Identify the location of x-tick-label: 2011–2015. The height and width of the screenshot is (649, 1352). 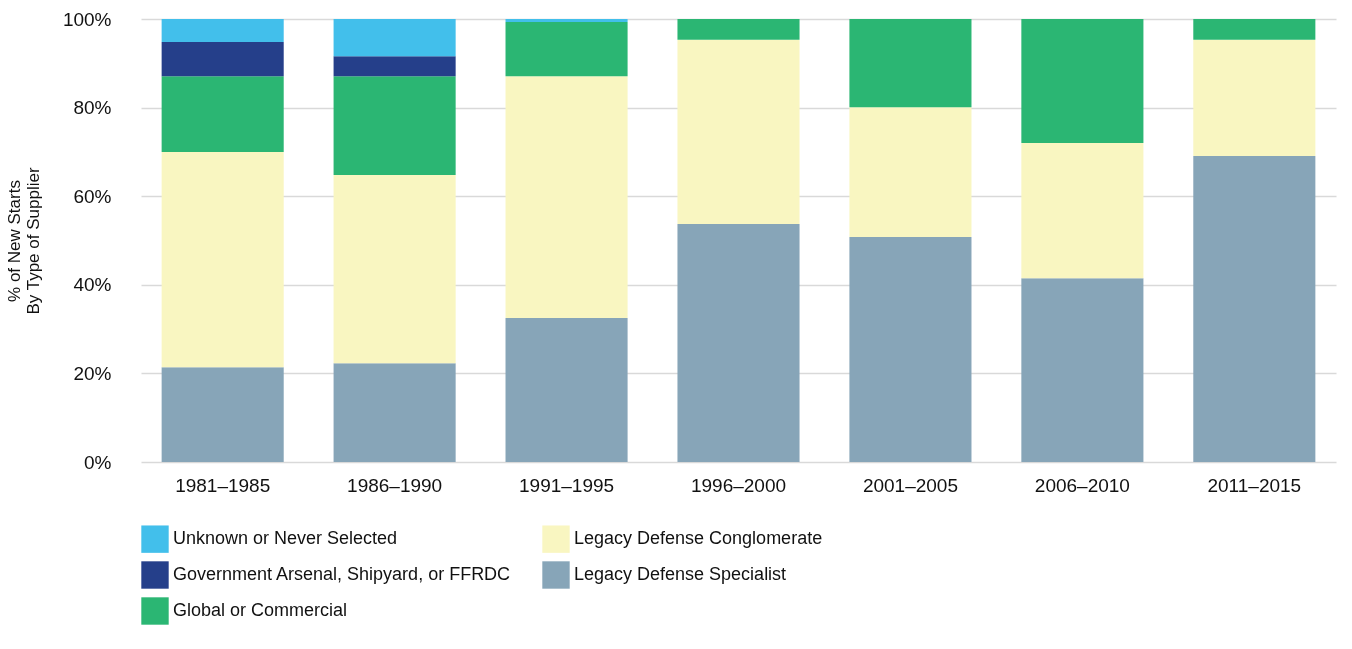
(1254, 485).